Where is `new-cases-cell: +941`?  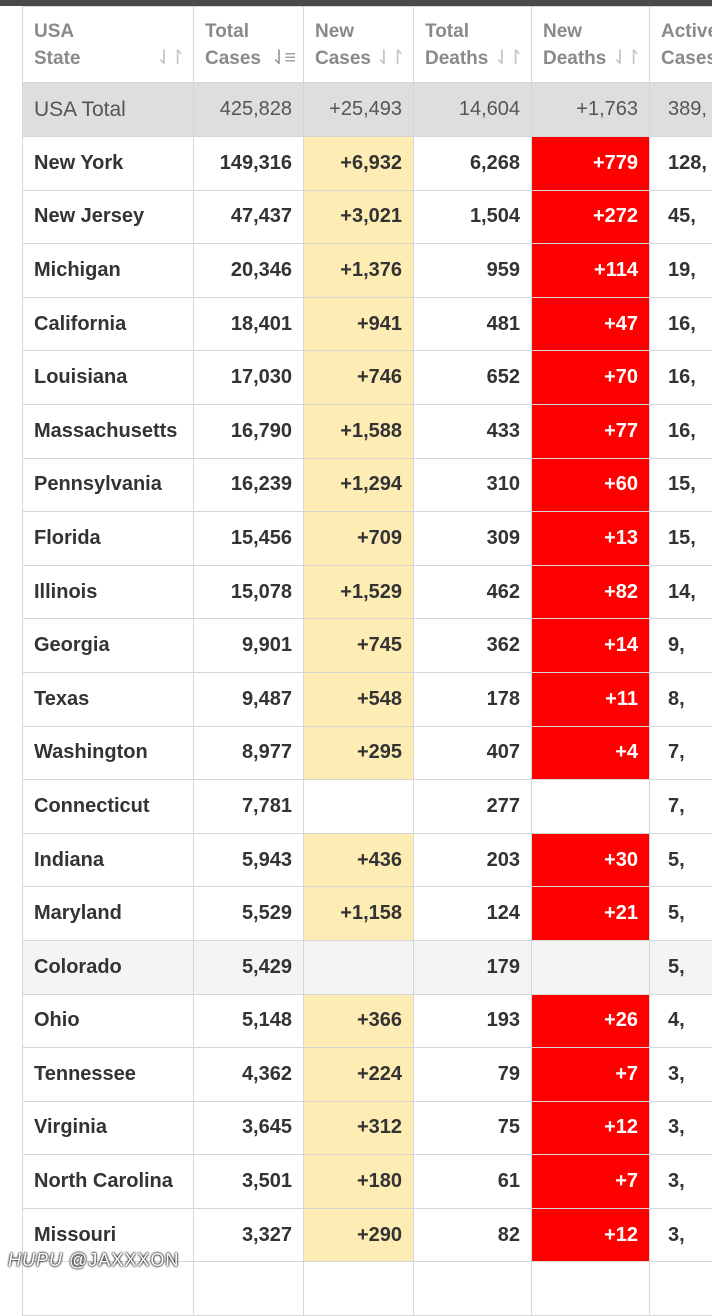 new-cases-cell: +941 is located at coordinates (359, 324).